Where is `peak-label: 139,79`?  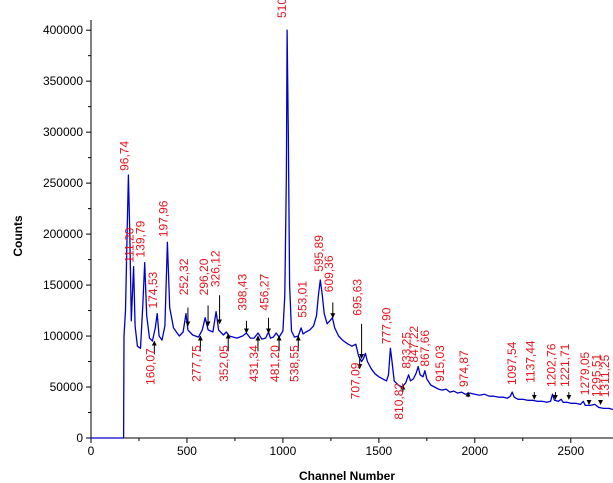
peak-label: 139,79 is located at coordinates (141, 238).